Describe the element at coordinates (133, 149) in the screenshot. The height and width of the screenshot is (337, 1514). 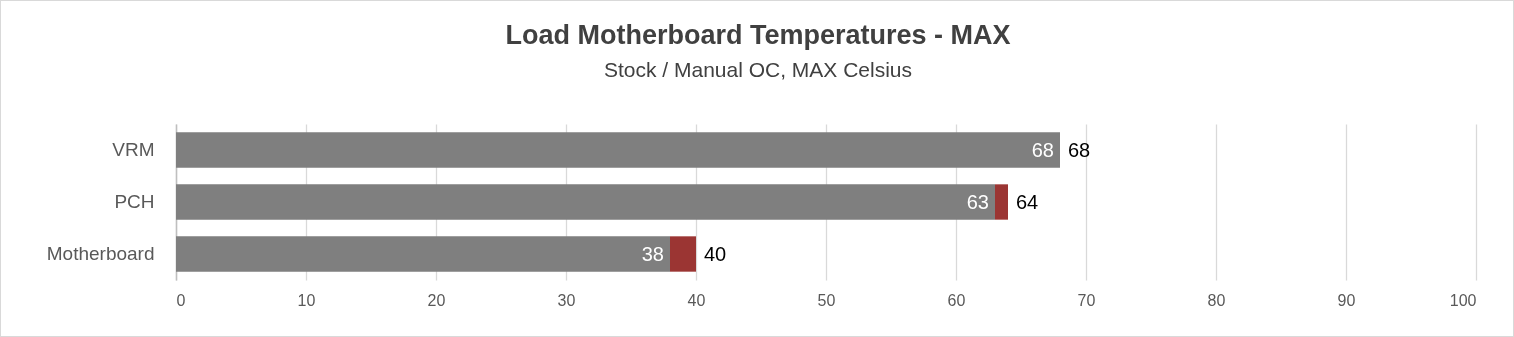
I see `y-tick-label: VRM` at that location.